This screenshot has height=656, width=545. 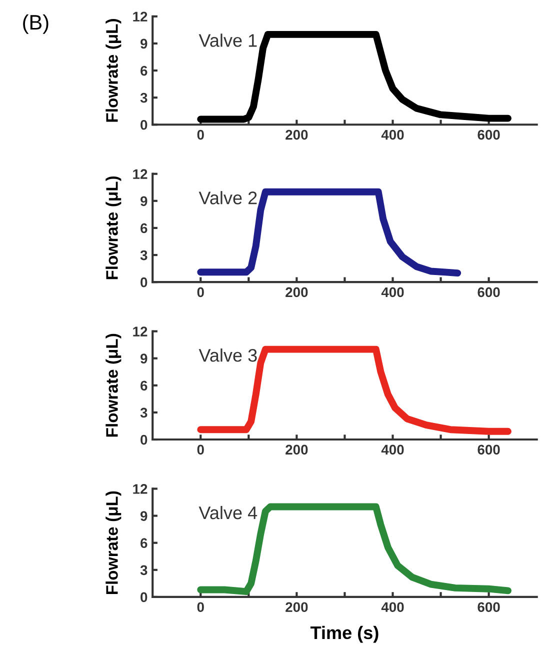 I want to click on x-axis-title: Time (s), so click(x=344, y=634).